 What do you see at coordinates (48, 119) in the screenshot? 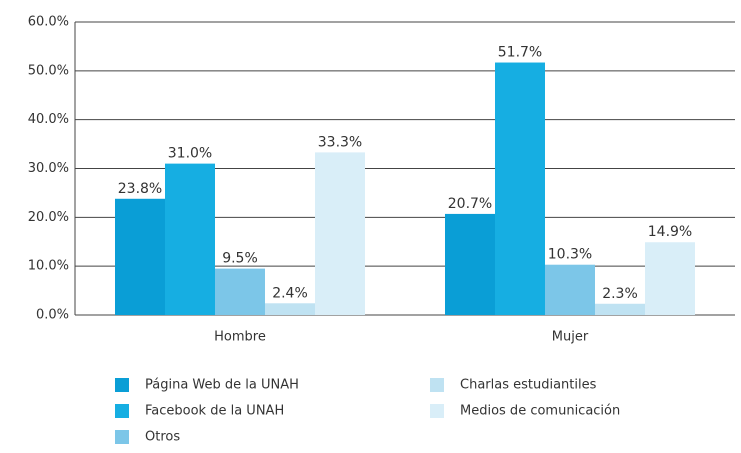
I see `y-tick-label: 40.0%` at bounding box center [48, 119].